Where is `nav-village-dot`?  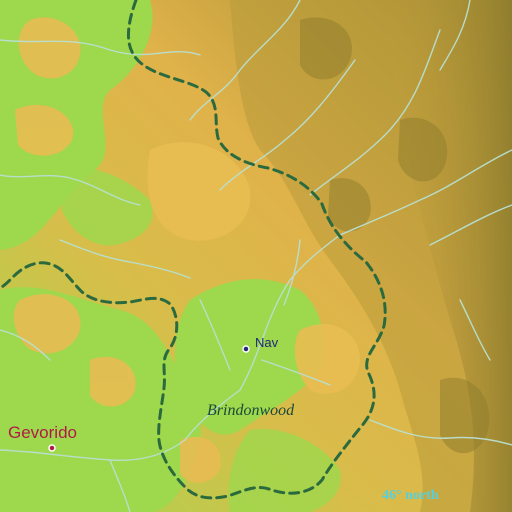
nav-village-dot is located at coordinates (246, 349).